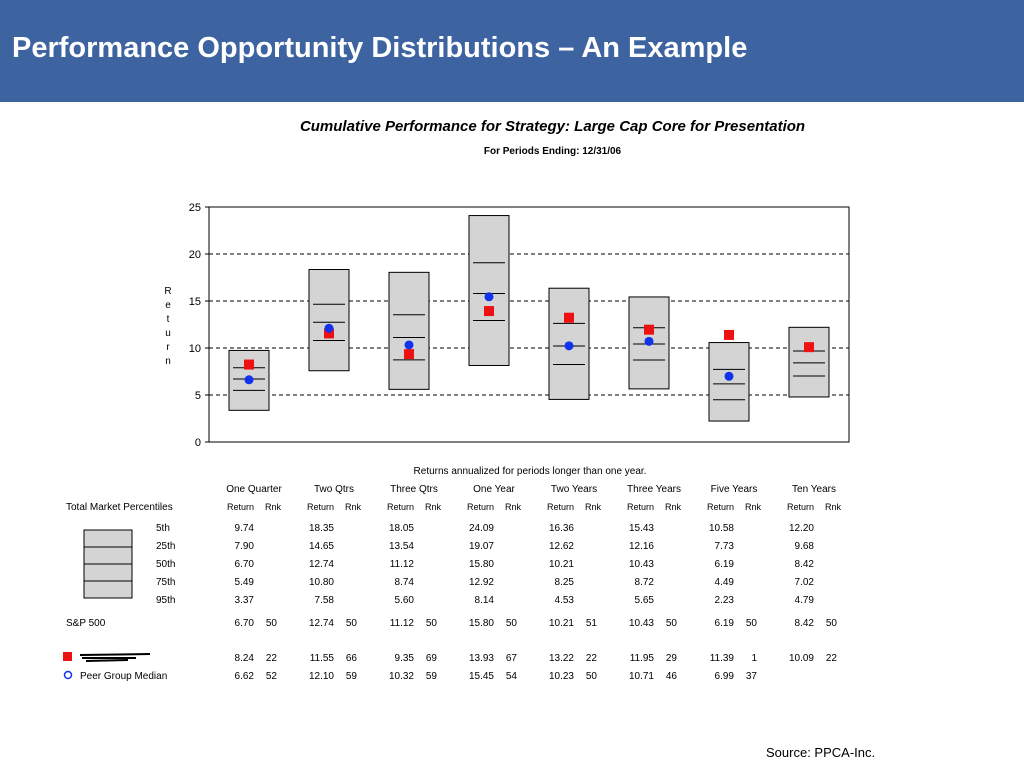 This screenshot has width=1024, height=768. I want to click on series-label: Peer Group Median, so click(123, 676).